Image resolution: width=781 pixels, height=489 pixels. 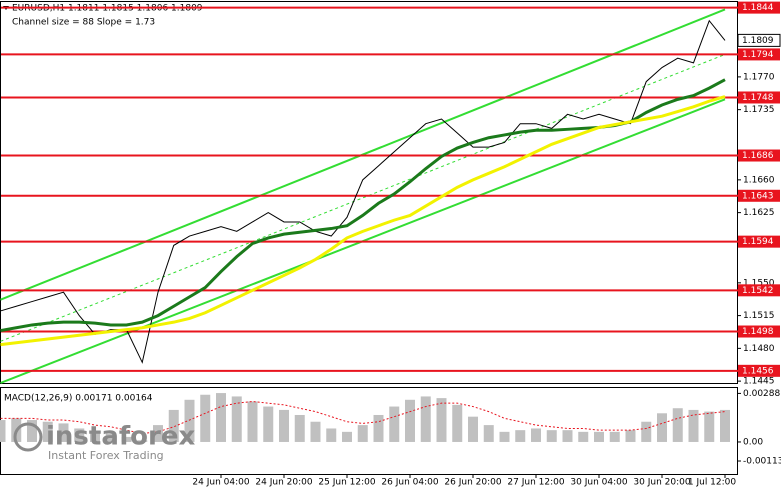 I want to click on current-price-label: 1.1809, so click(x=758, y=41).